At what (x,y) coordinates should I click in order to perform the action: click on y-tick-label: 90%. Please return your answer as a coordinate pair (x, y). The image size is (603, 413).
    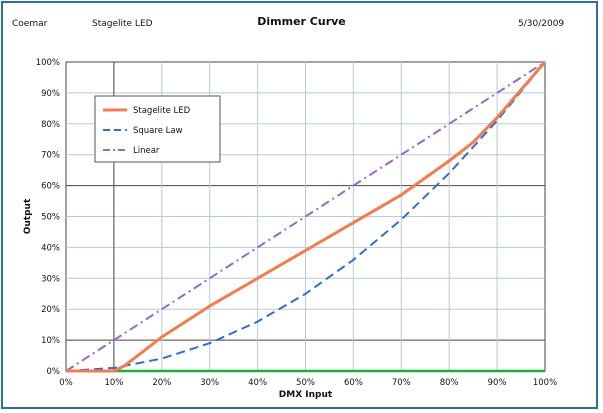
    Looking at the image, I should click on (50, 94).